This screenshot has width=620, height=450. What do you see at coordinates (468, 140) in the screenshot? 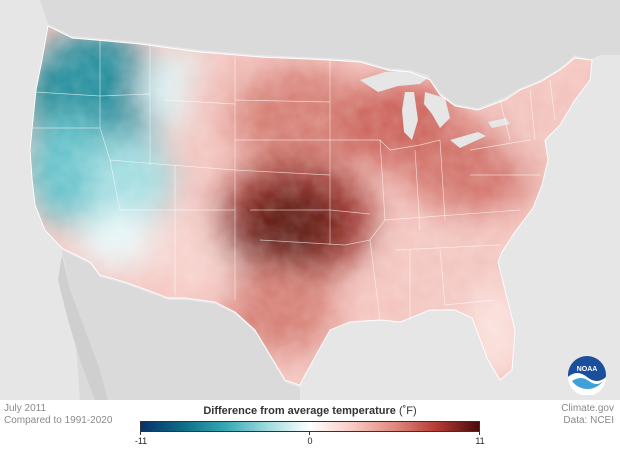
I see `lake-erie` at bounding box center [468, 140].